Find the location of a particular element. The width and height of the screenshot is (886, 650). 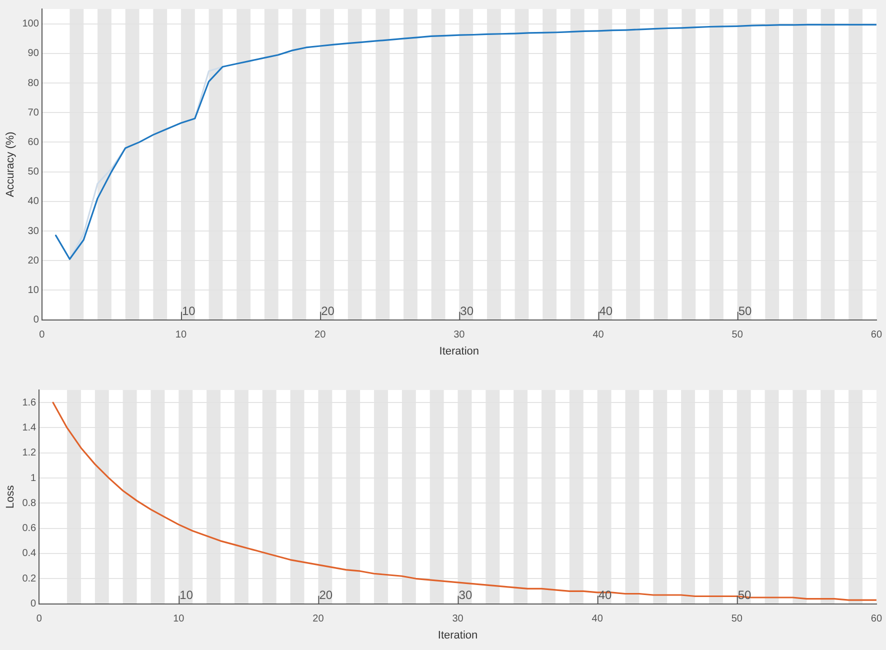

annotation: 50 is located at coordinates (745, 311).